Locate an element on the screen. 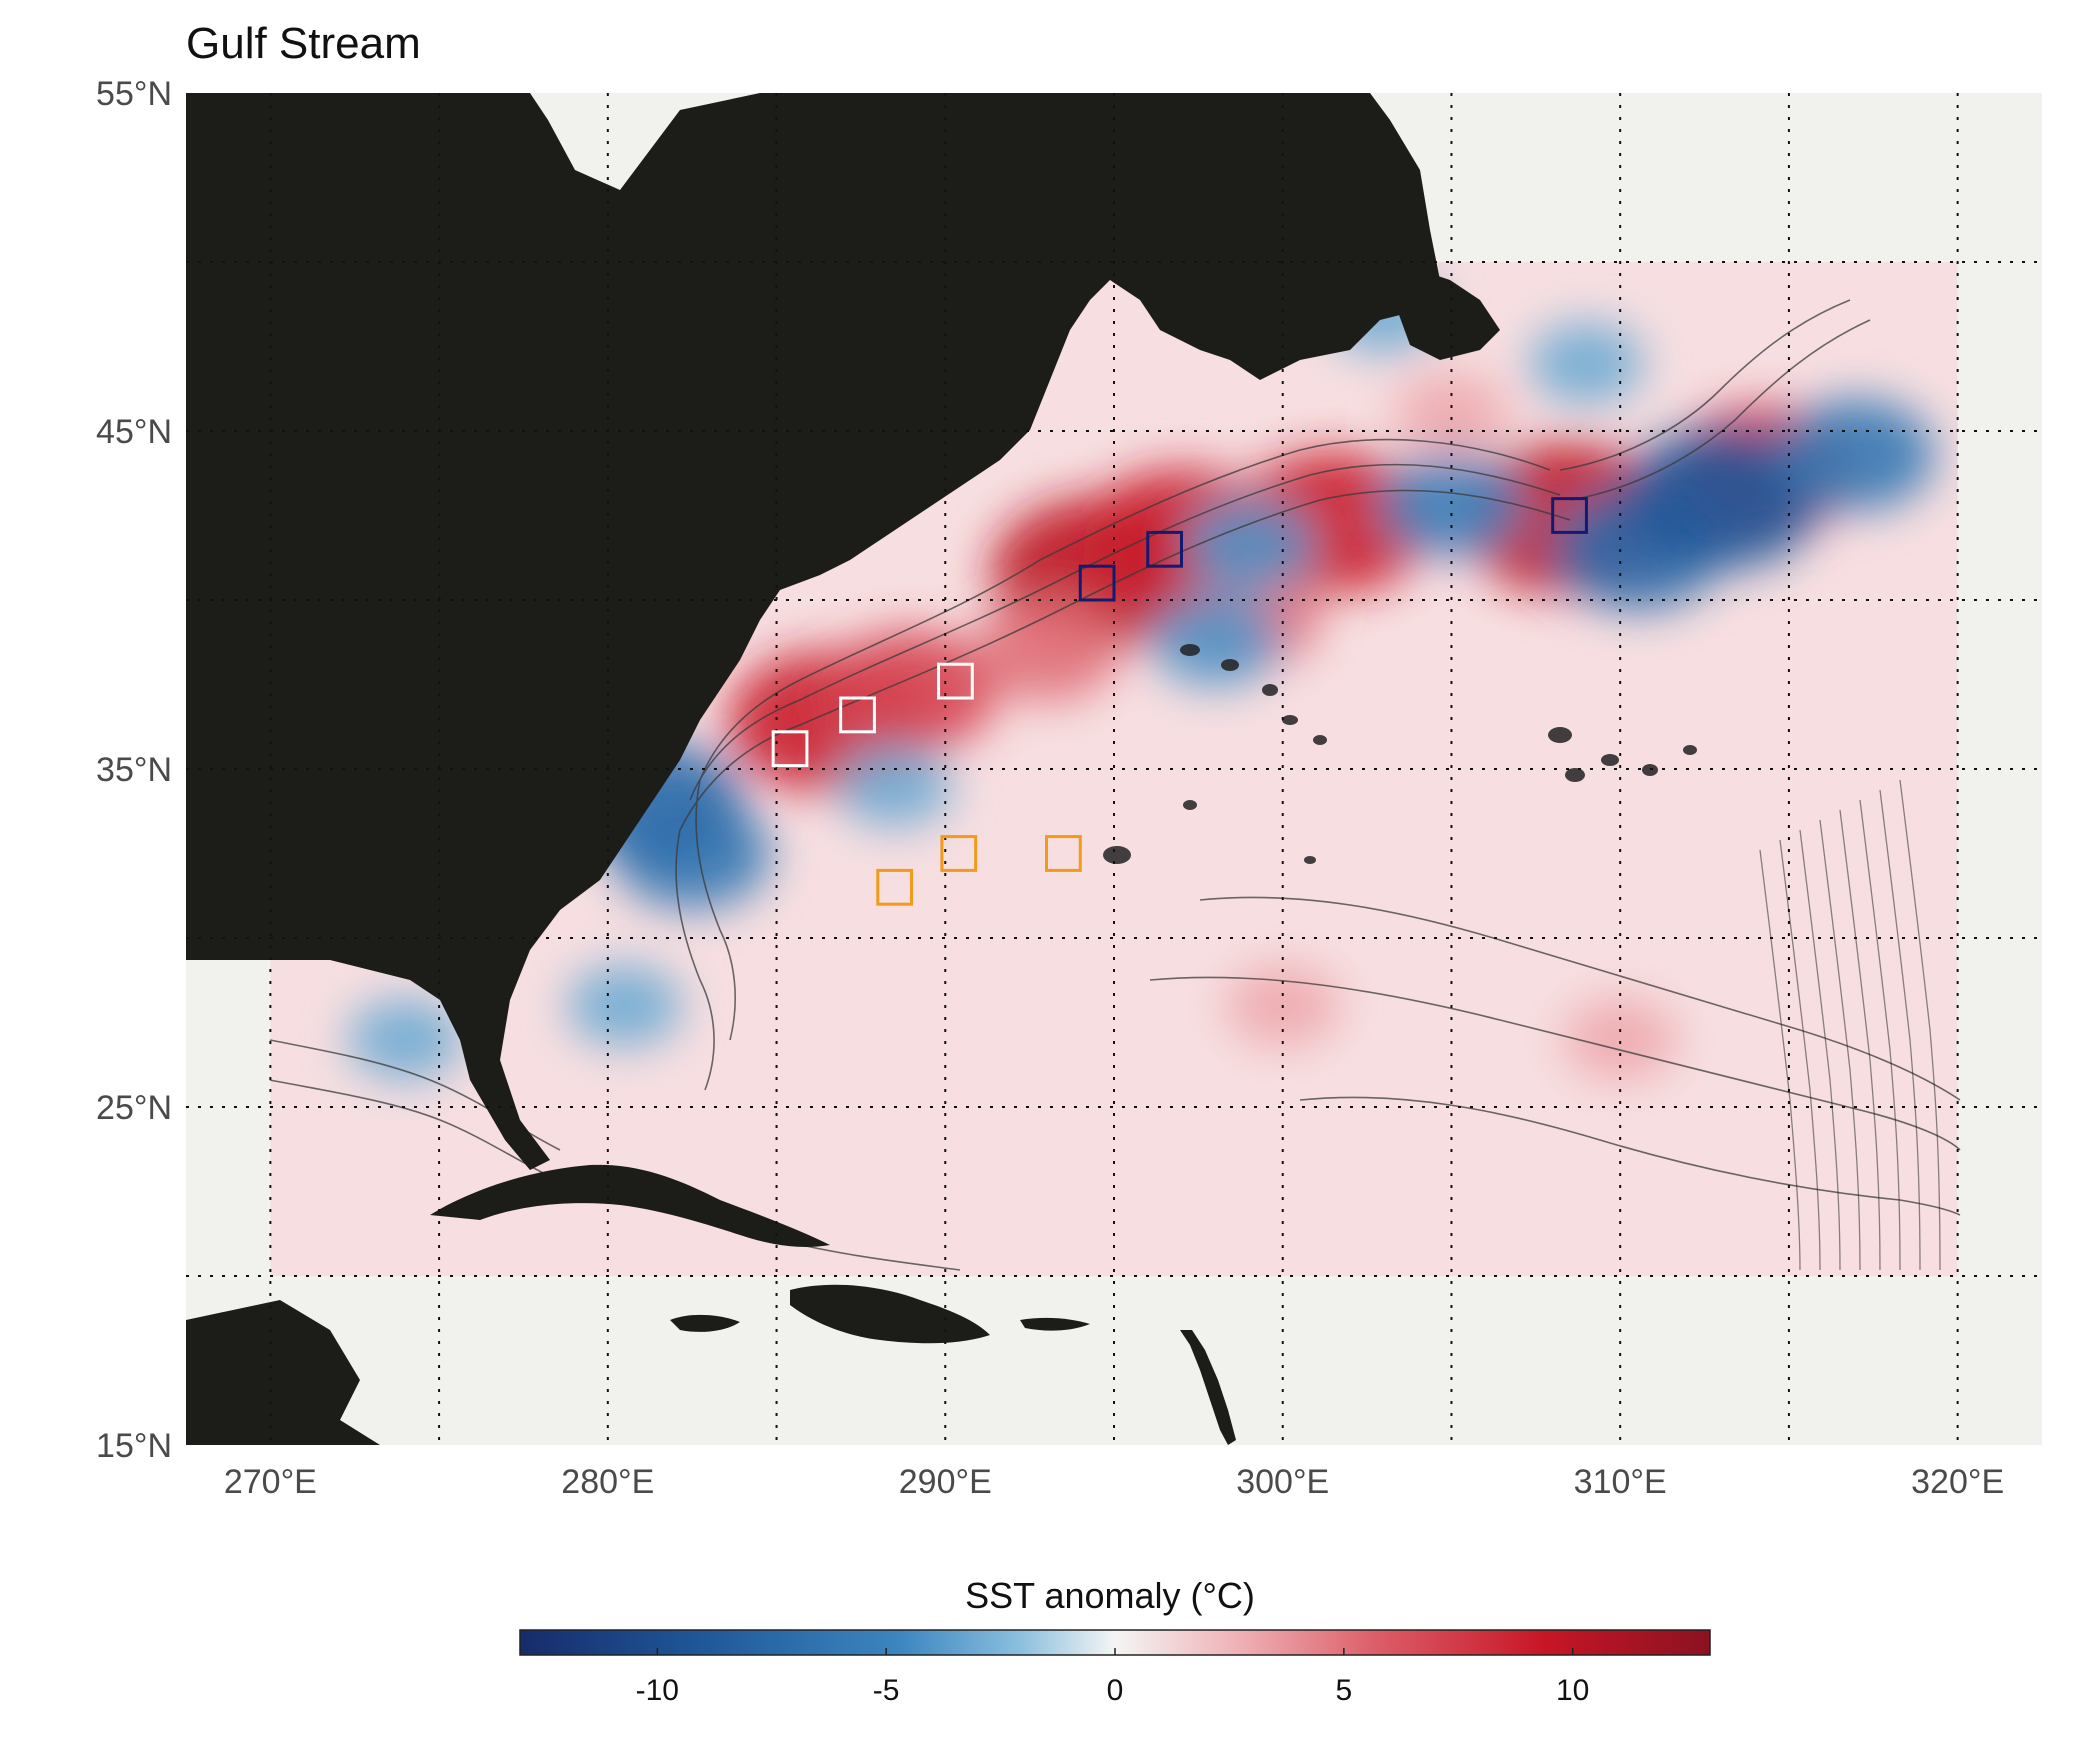  colorbar-tick-label: 5 is located at coordinates (1344, 1690).